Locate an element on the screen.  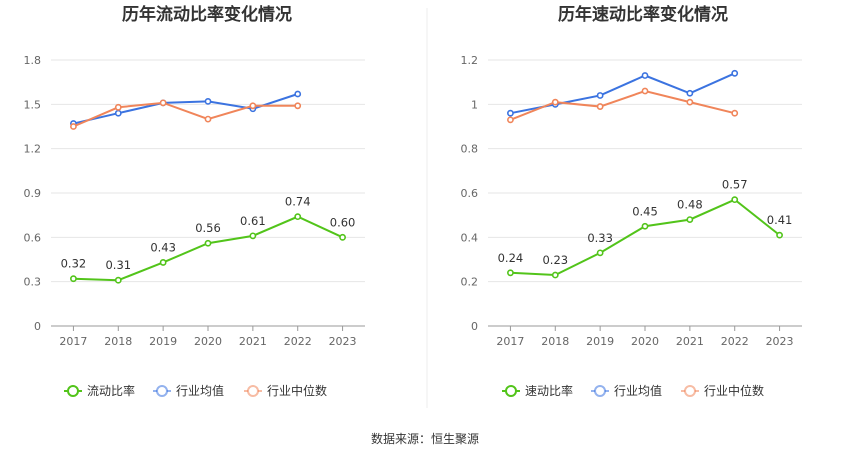
data-label: 0.31 is located at coordinates (118, 265).